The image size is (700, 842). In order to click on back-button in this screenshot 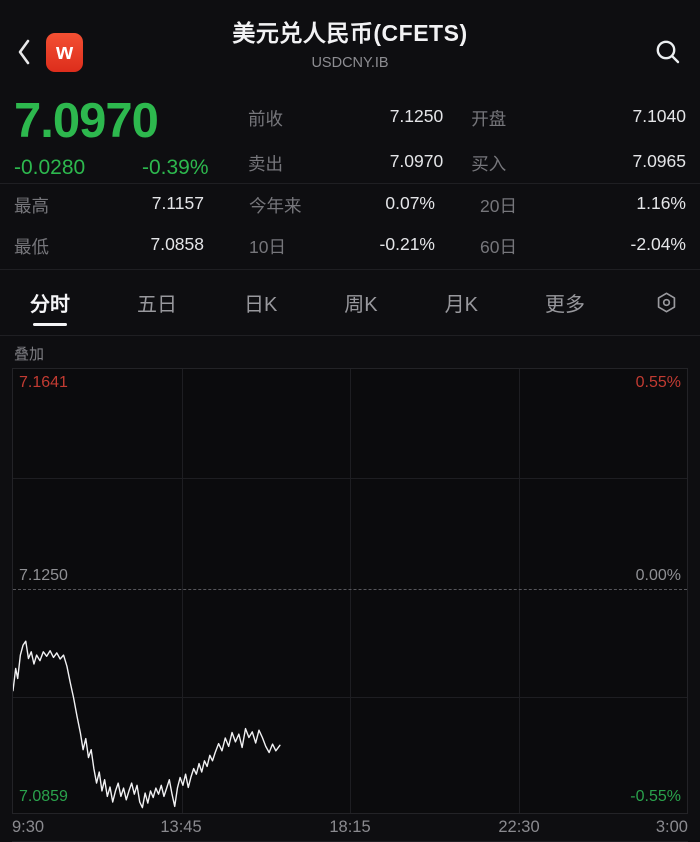, I will do `click(26, 53)`.